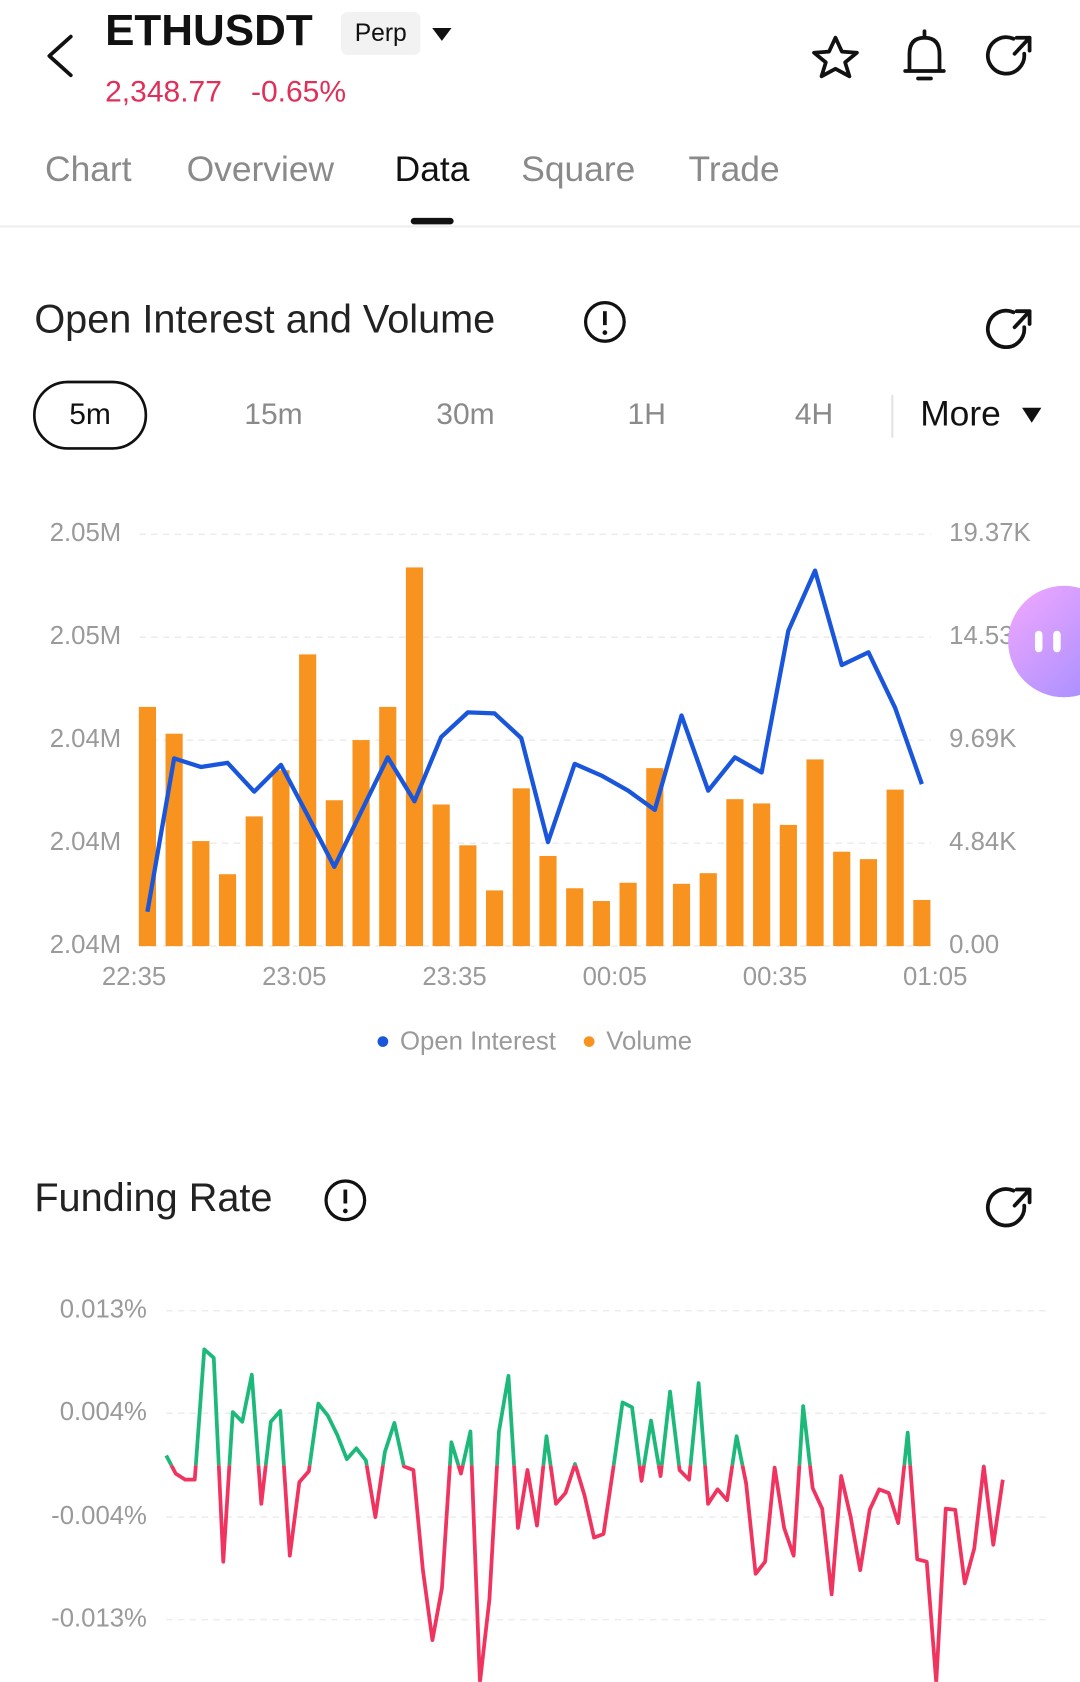 This screenshot has height=1682, width=1080. I want to click on x-tick-label: 22:35, so click(134, 977).